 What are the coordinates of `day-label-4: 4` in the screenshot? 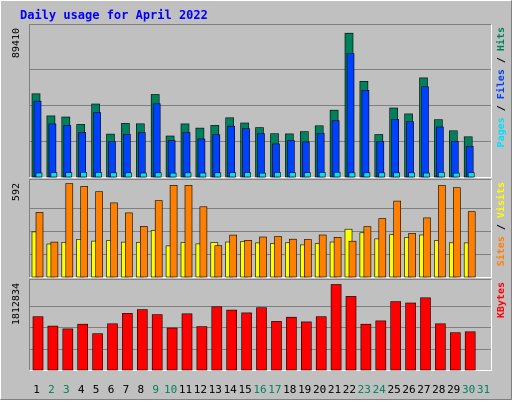 It's located at (81, 389).